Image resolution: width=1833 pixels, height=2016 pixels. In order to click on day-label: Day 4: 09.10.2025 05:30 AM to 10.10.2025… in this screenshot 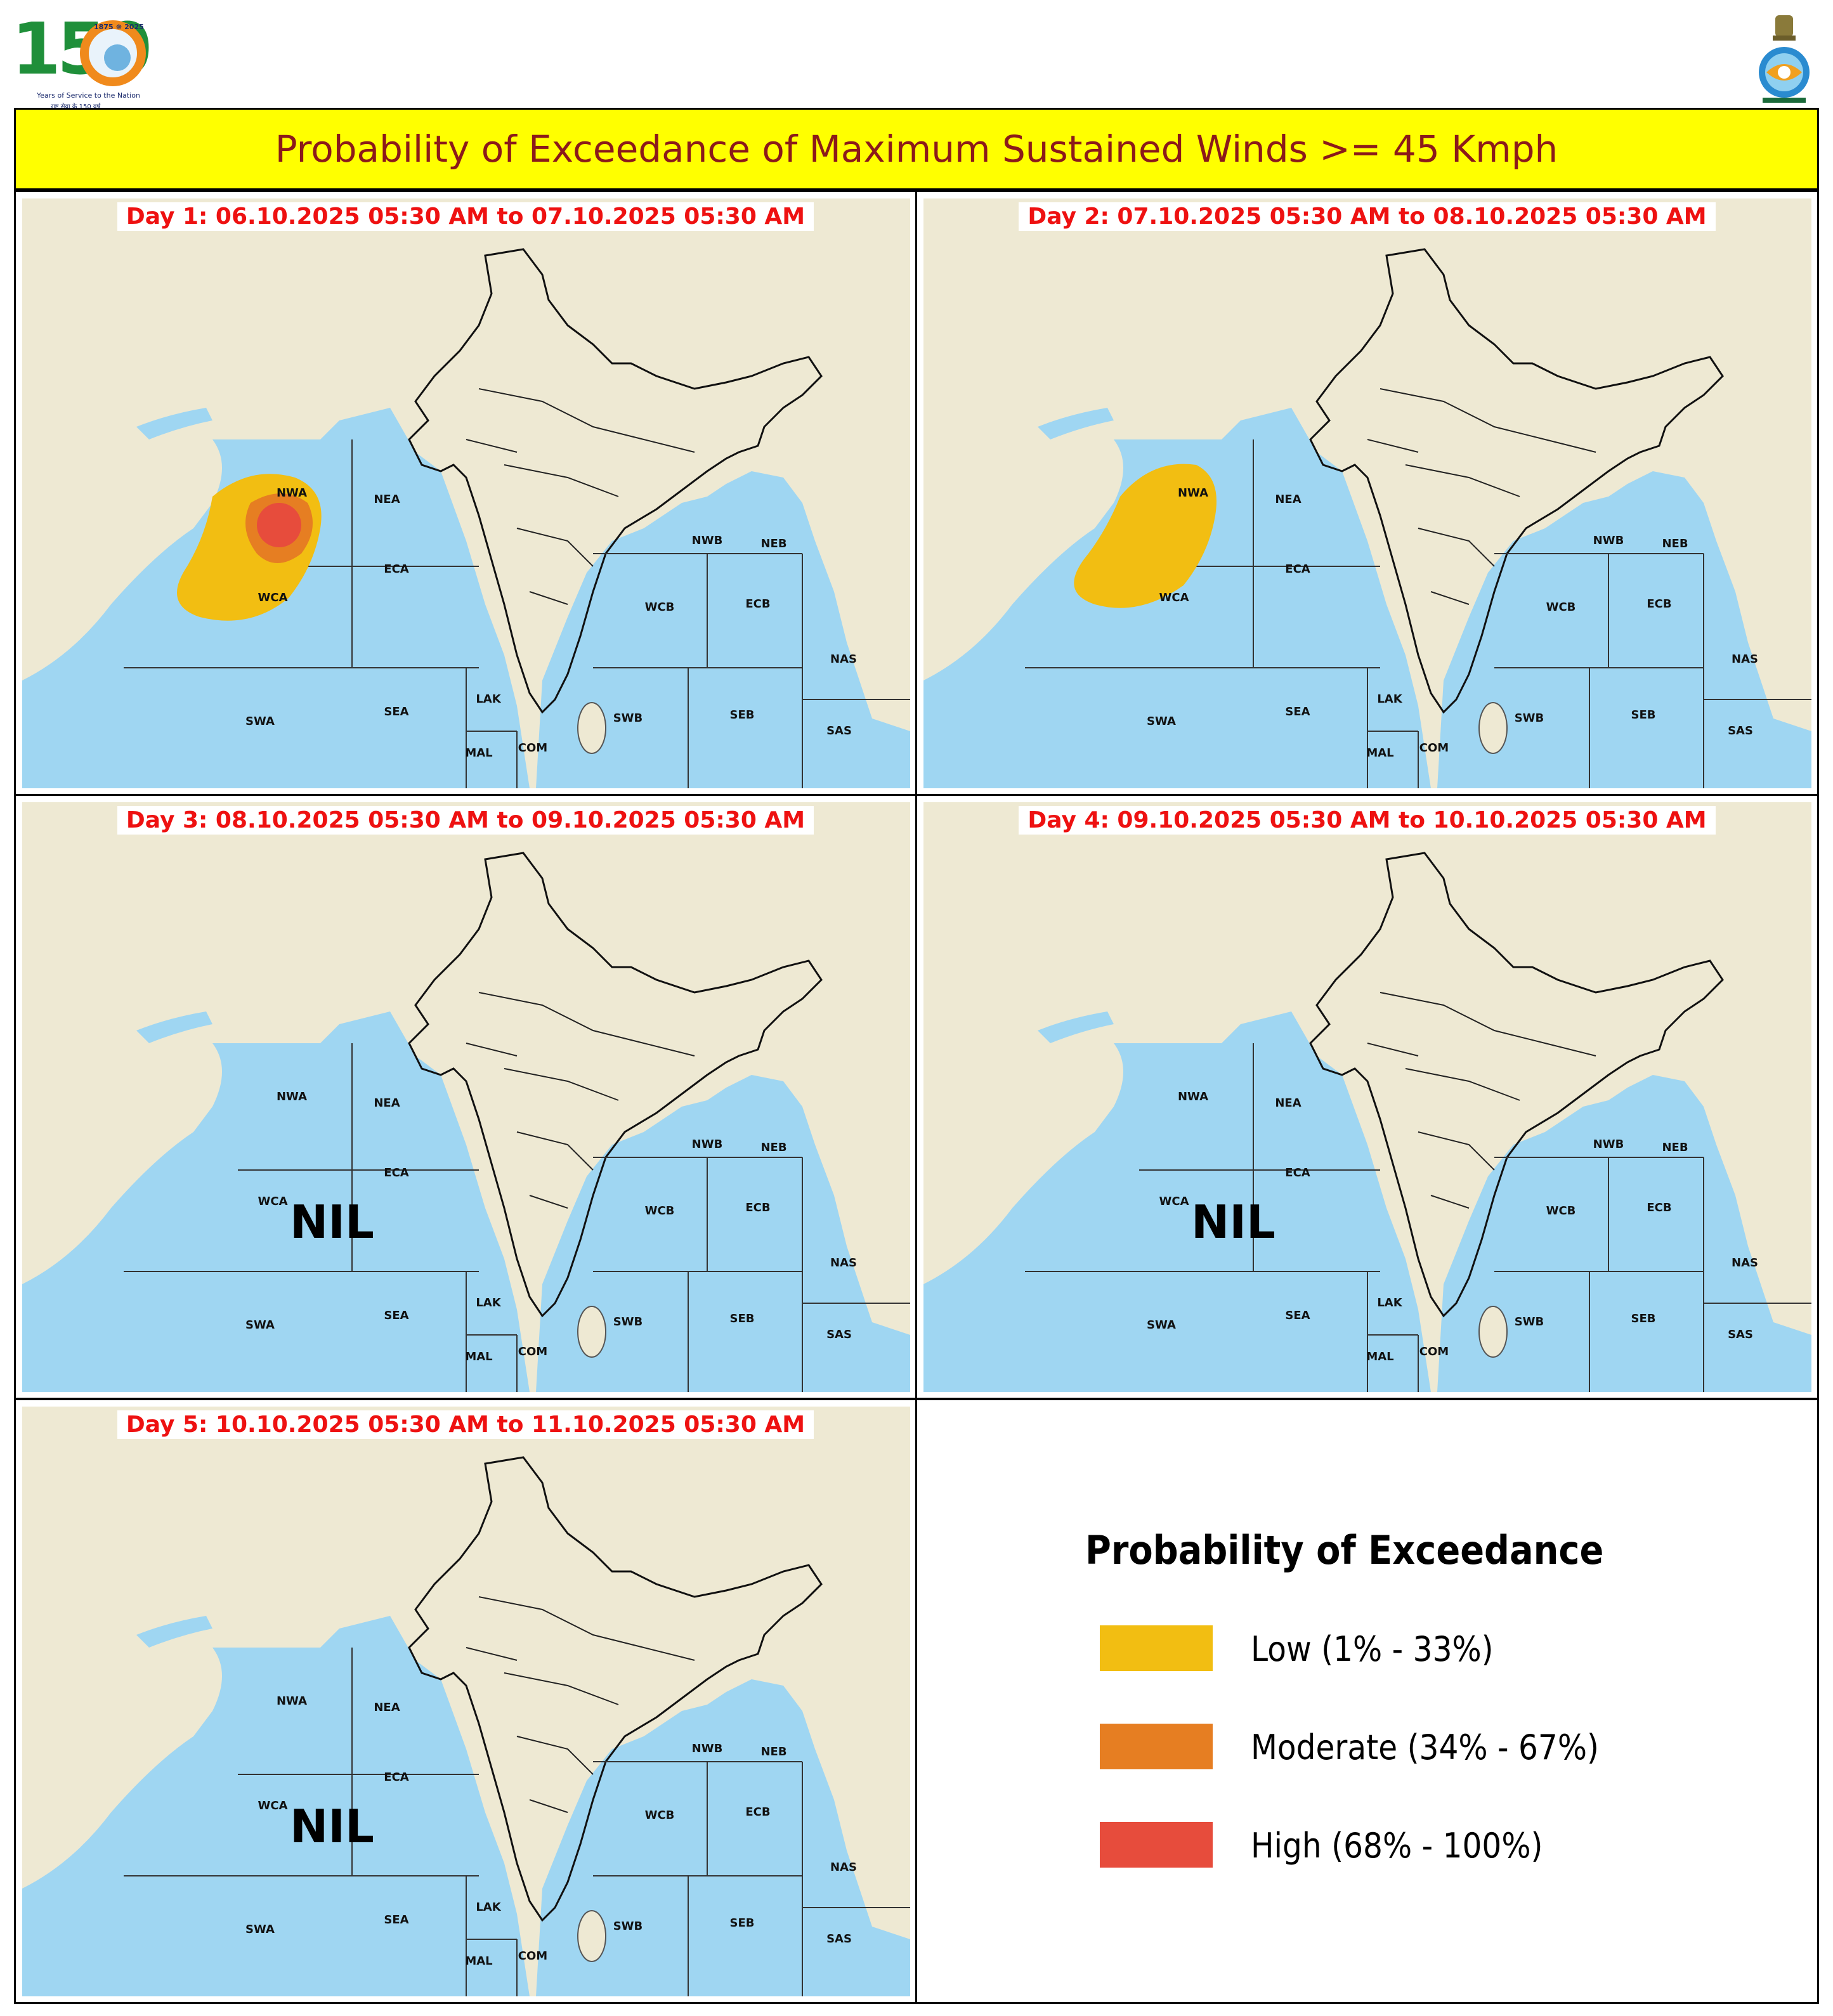, I will do `click(1367, 821)`.